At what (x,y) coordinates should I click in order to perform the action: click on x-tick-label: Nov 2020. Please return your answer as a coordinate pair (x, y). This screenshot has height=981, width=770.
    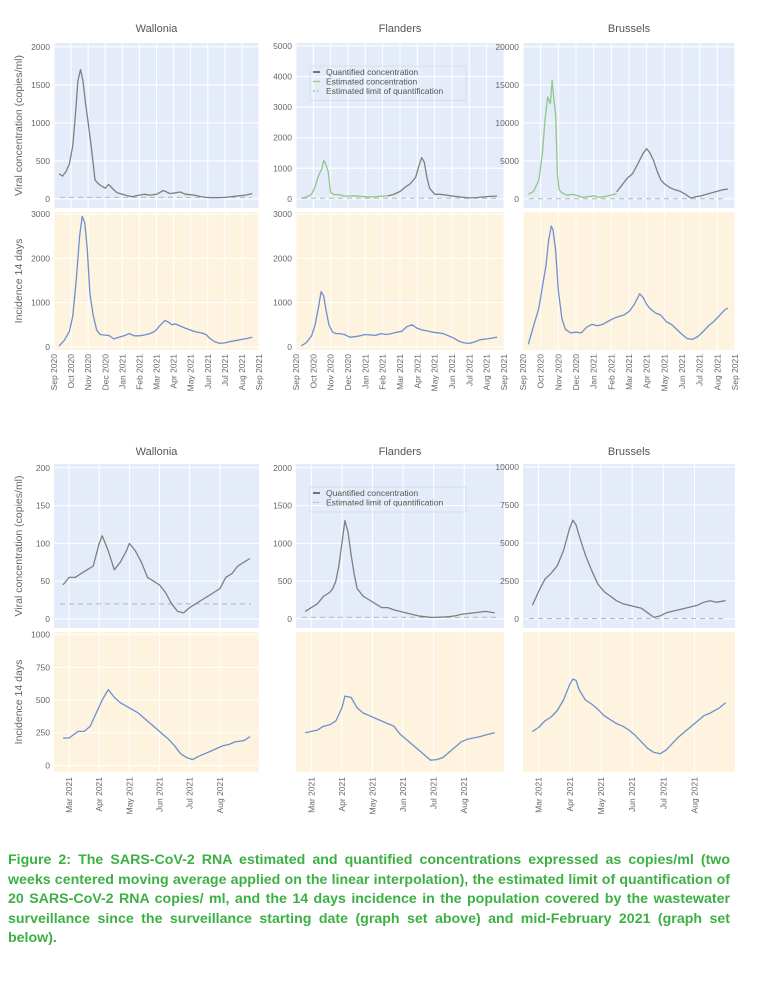
    Looking at the image, I should click on (558, 372).